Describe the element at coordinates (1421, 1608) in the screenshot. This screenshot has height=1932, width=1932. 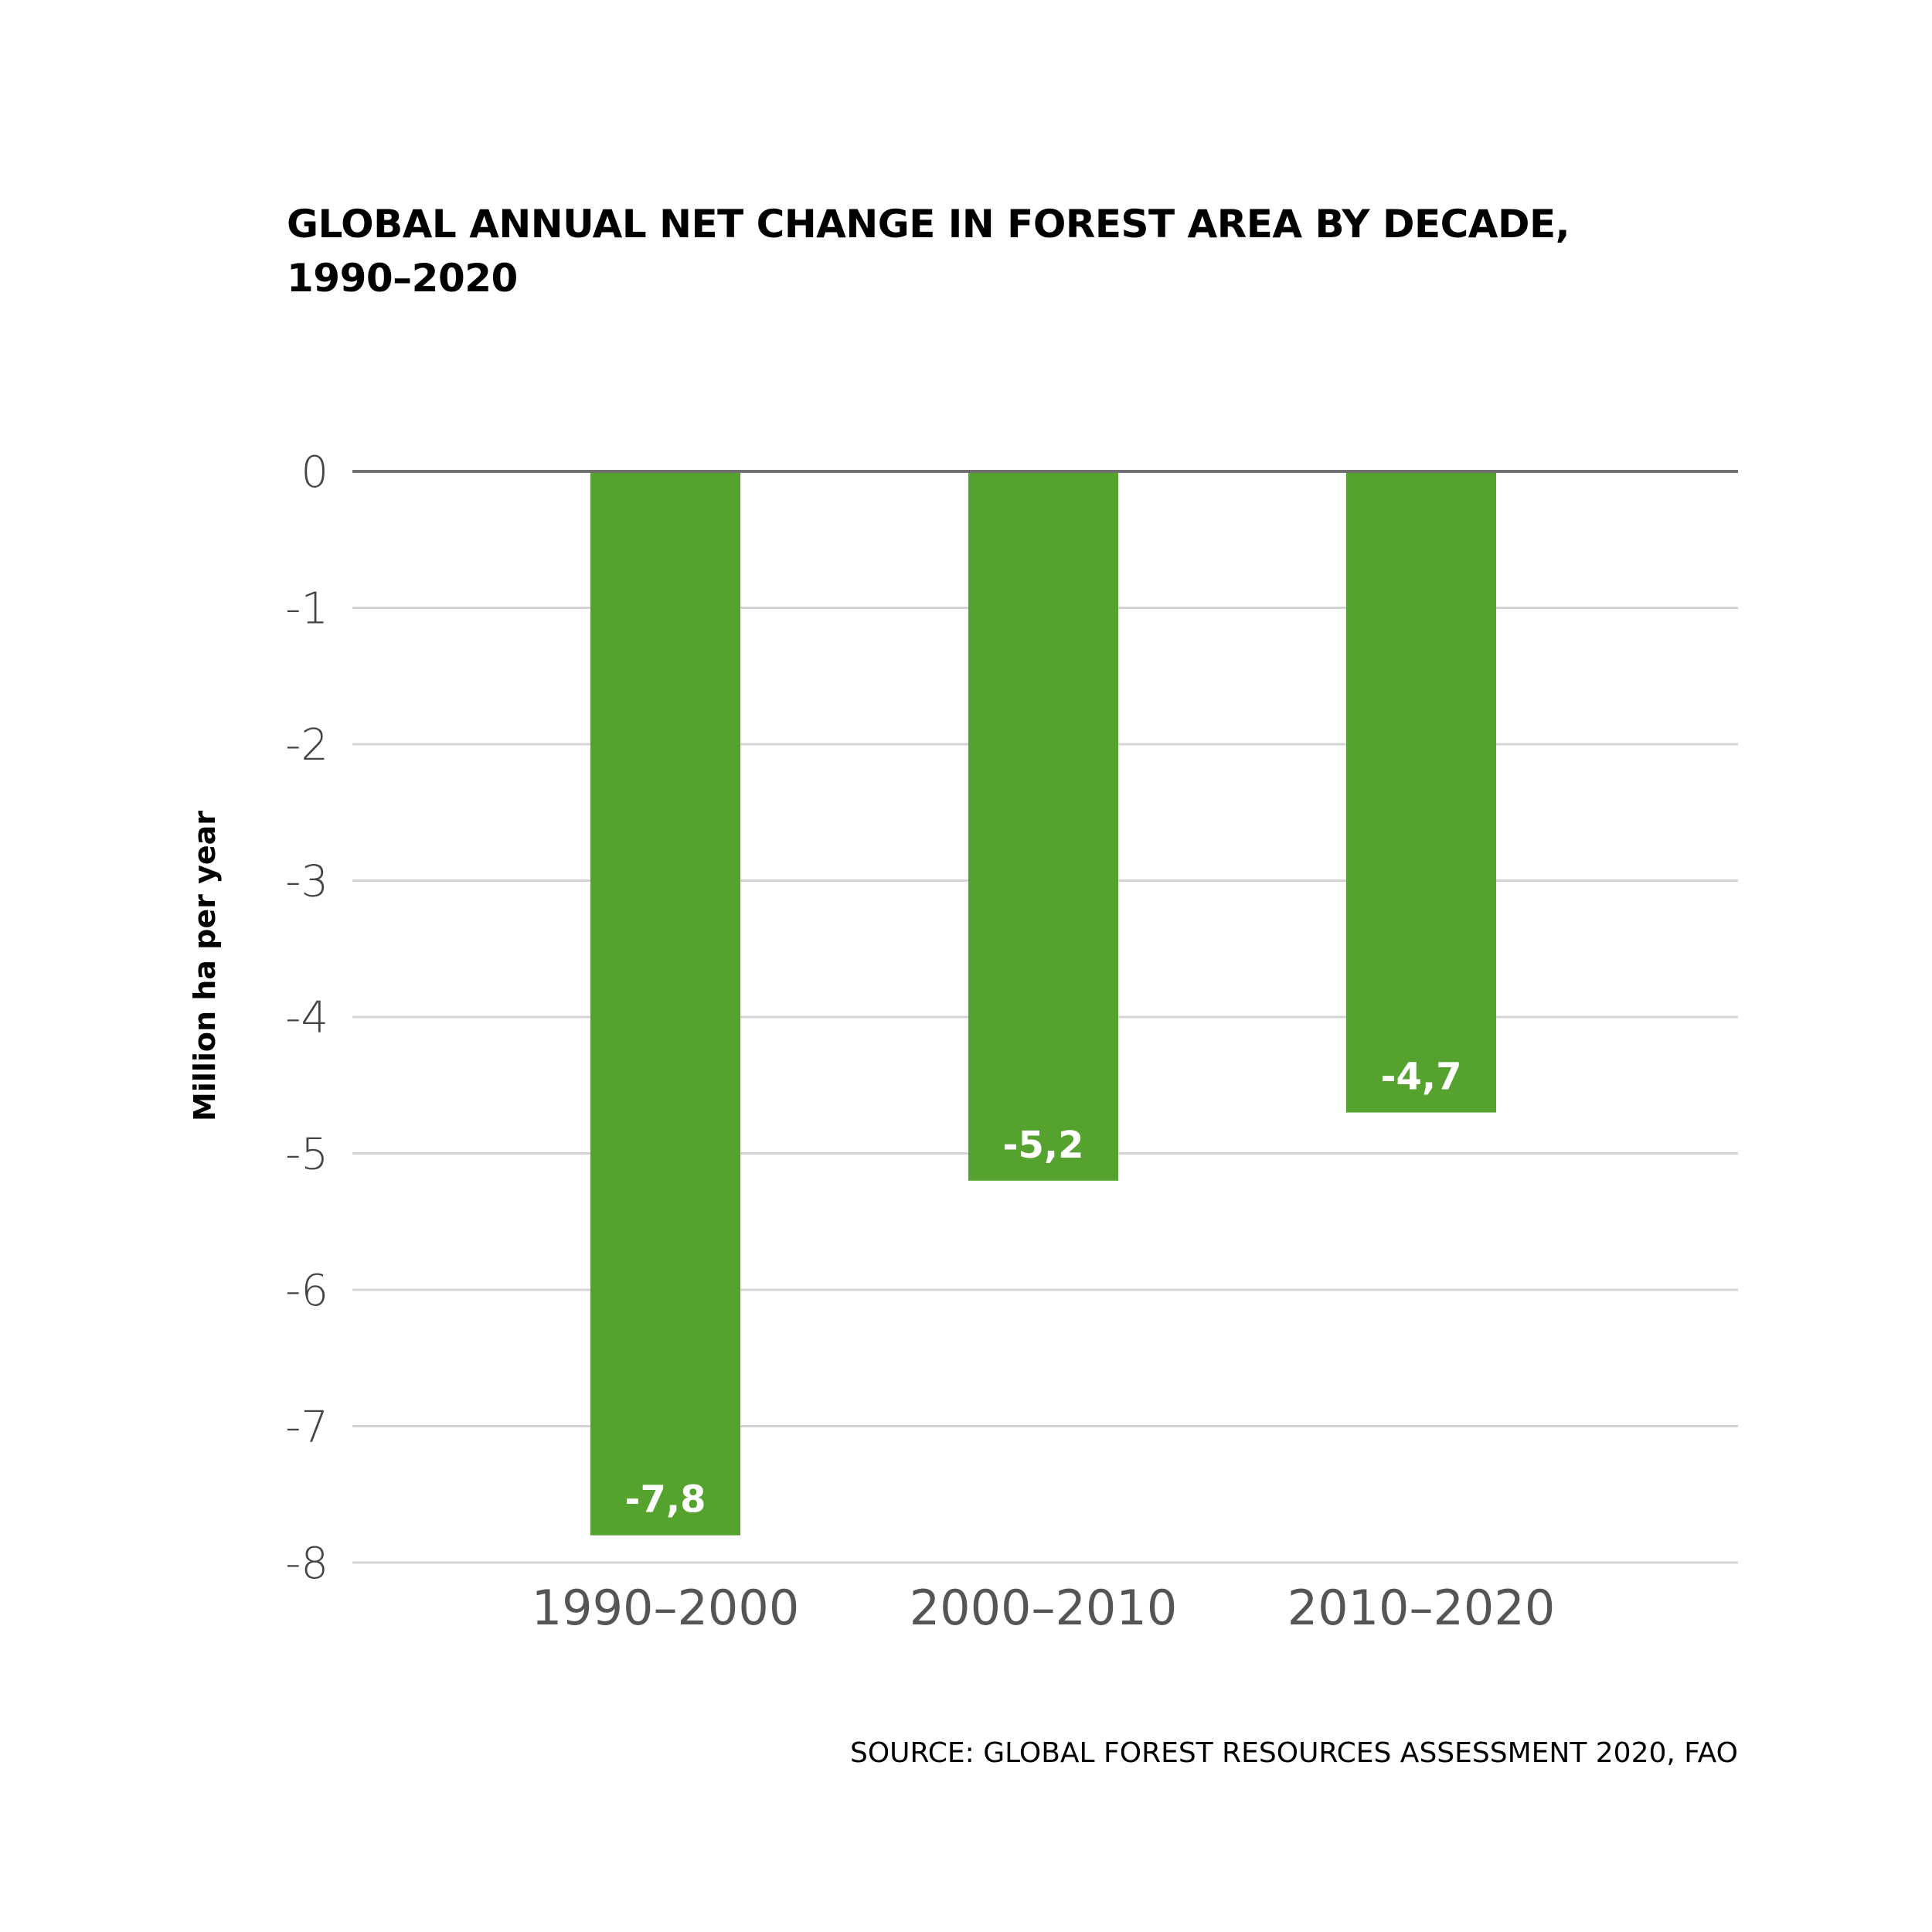
I see `x-tick-label: 2010–2020` at that location.